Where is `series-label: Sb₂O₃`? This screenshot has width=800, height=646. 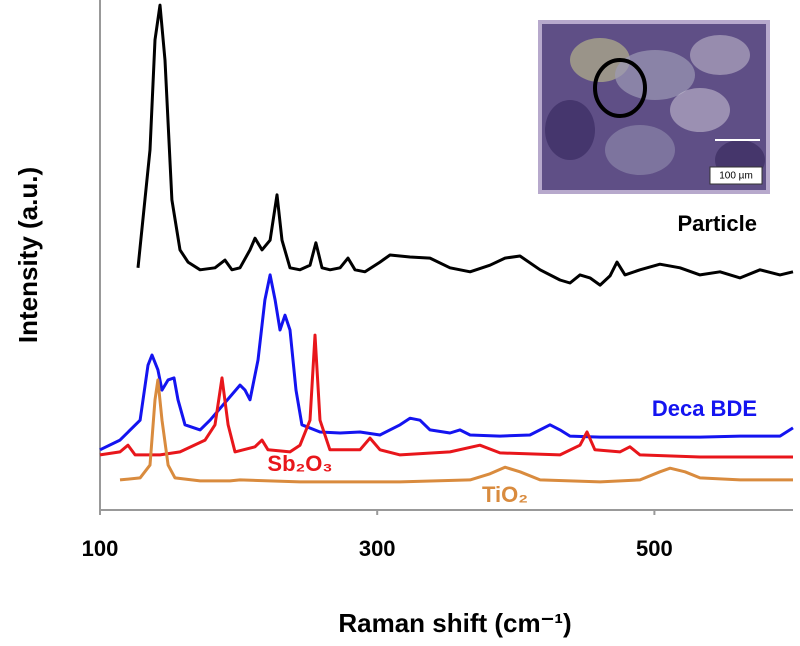 series-label: Sb₂O₃ is located at coordinates (299, 463).